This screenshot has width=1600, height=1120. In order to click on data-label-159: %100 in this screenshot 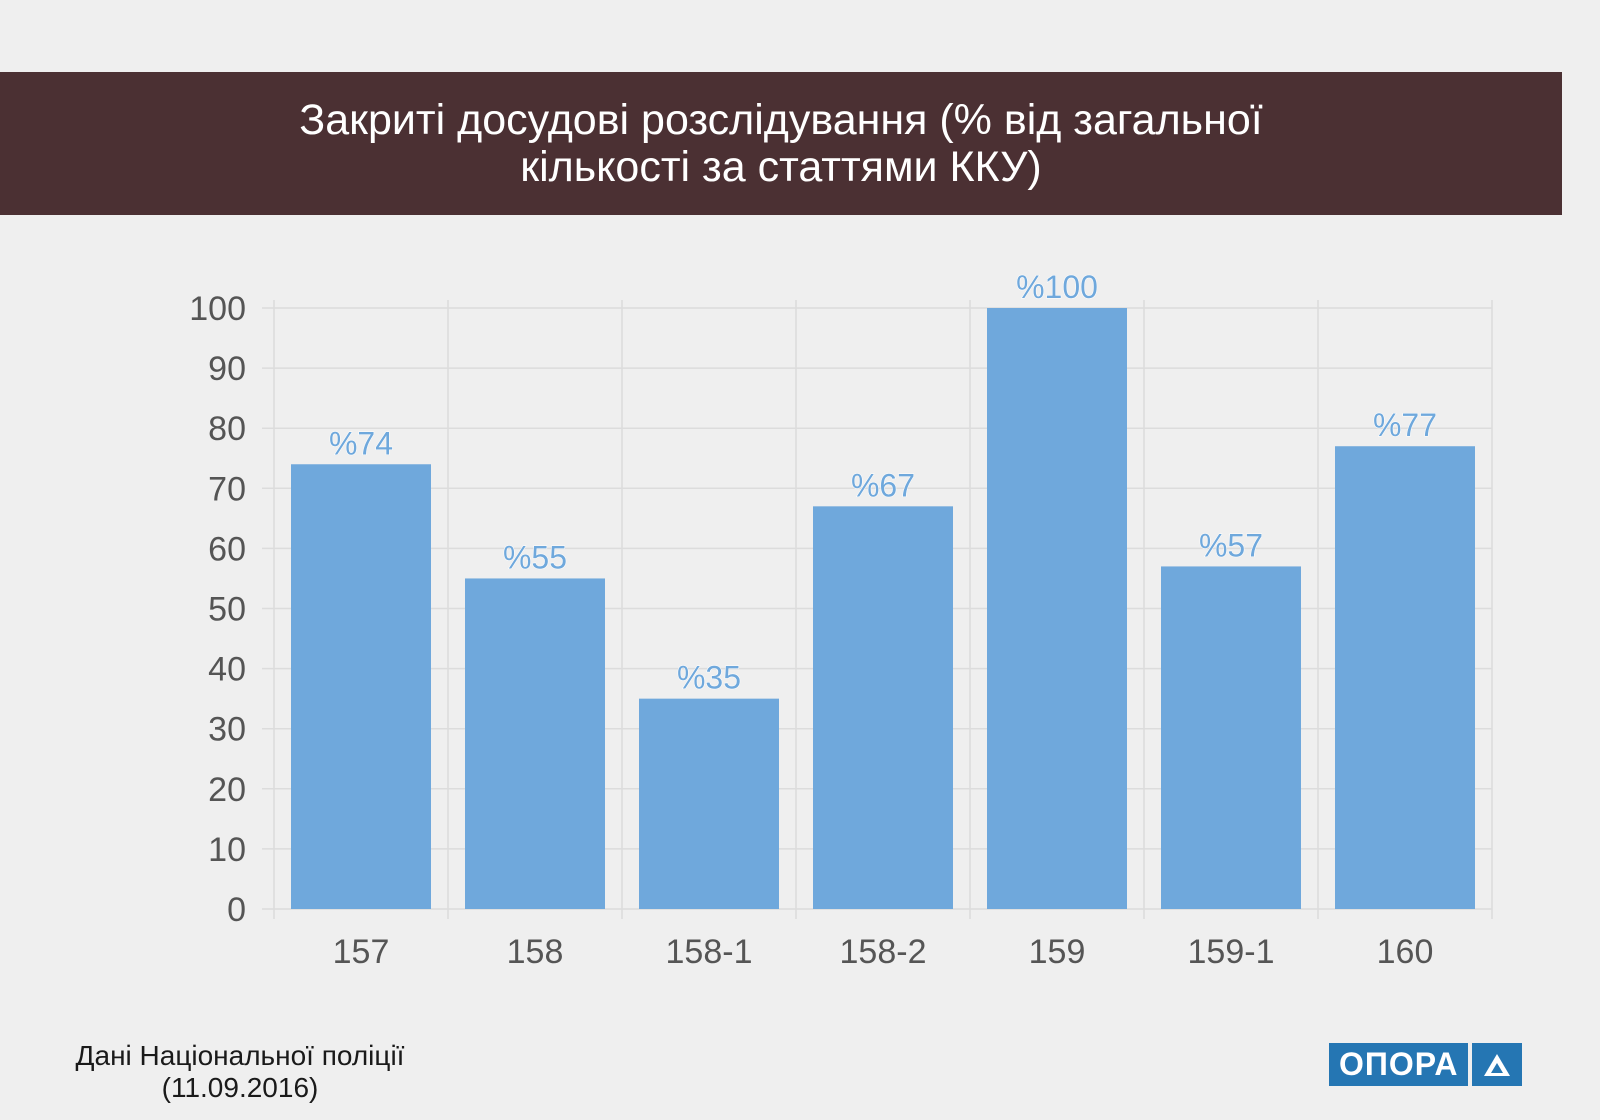, I will do `click(1057, 287)`.